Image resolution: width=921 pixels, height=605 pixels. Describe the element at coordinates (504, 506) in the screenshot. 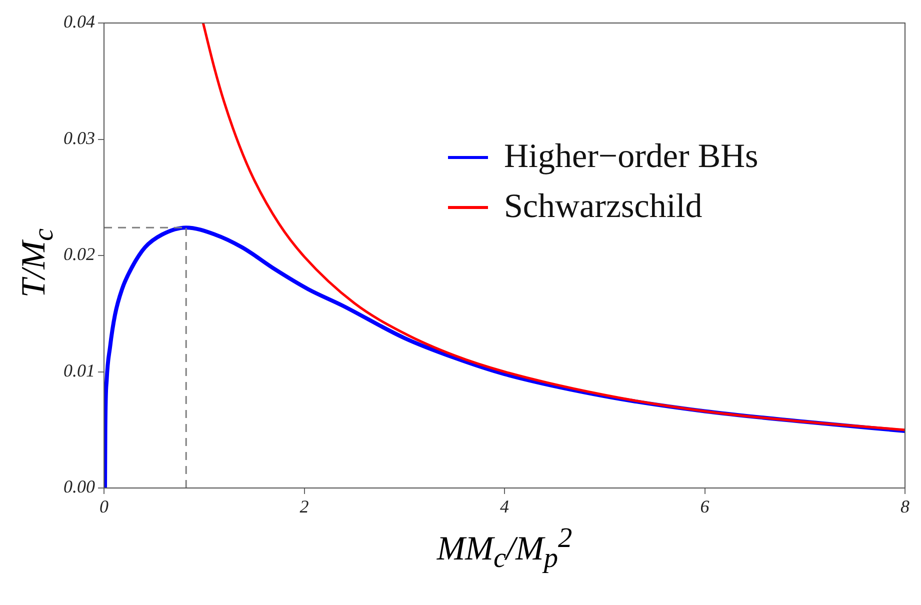

I see `x-tick-label: 4` at that location.